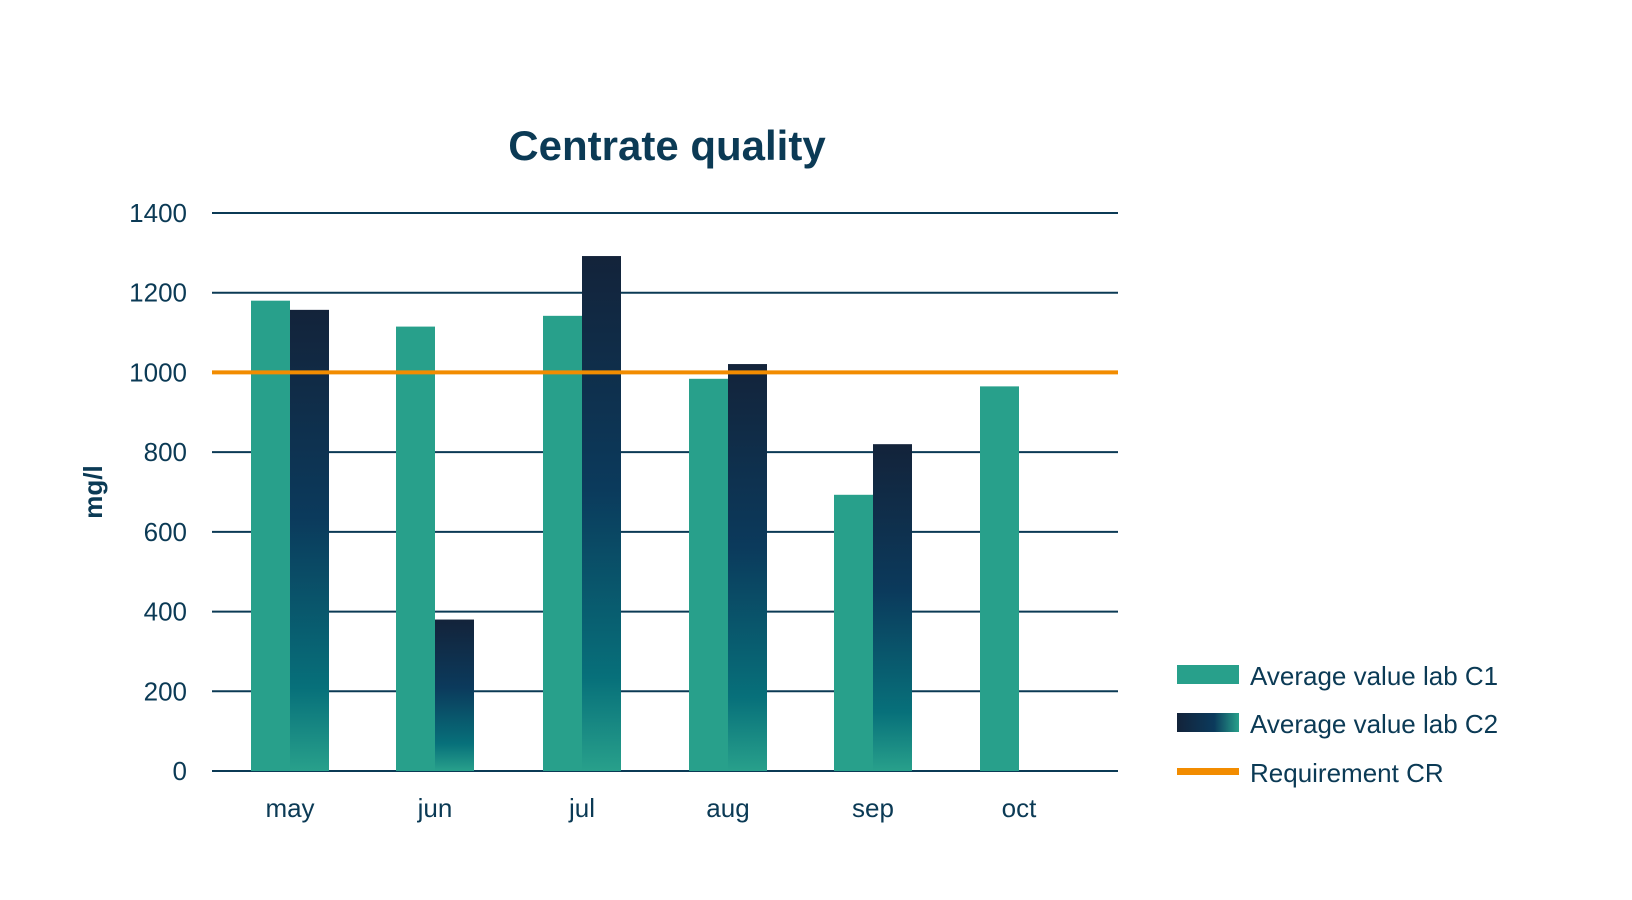  I want to click on bar-c1-jun, so click(415, 548).